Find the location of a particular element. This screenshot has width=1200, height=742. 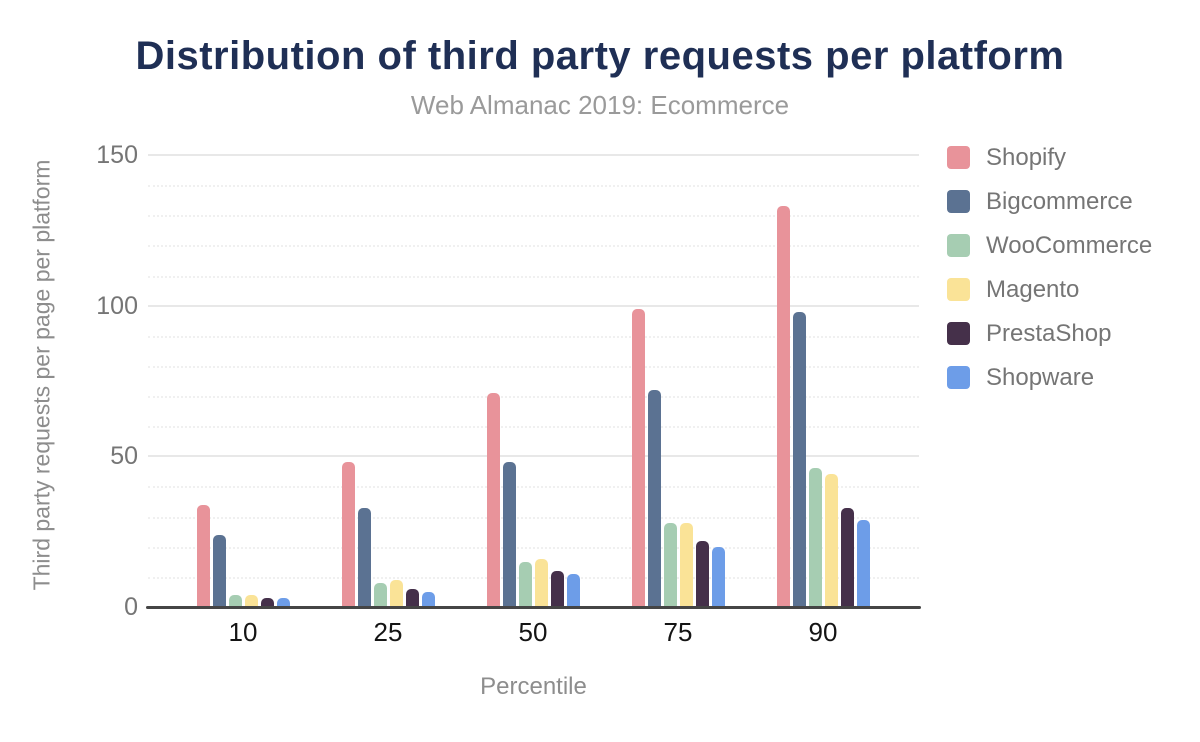

chart-subtitle: Web Almanac 2019: Ecommerce is located at coordinates (600, 105).